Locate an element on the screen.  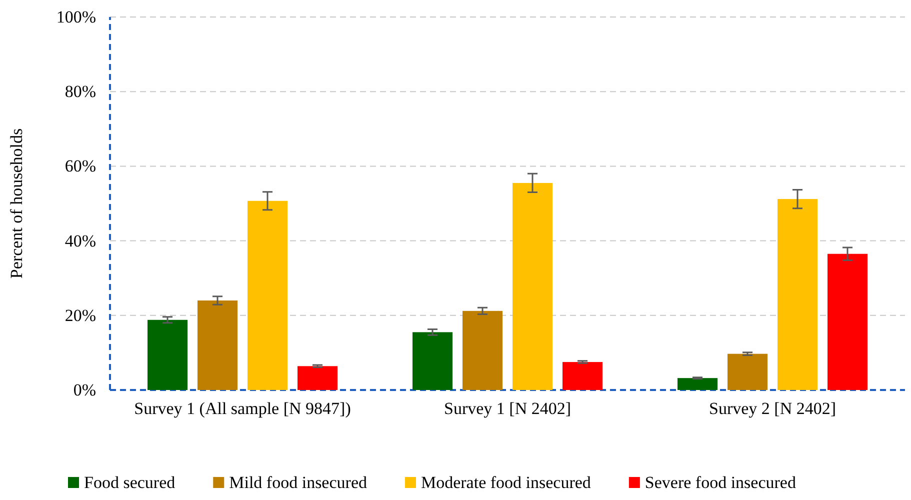
legend-label: Severe food insecured is located at coordinates (720, 482).